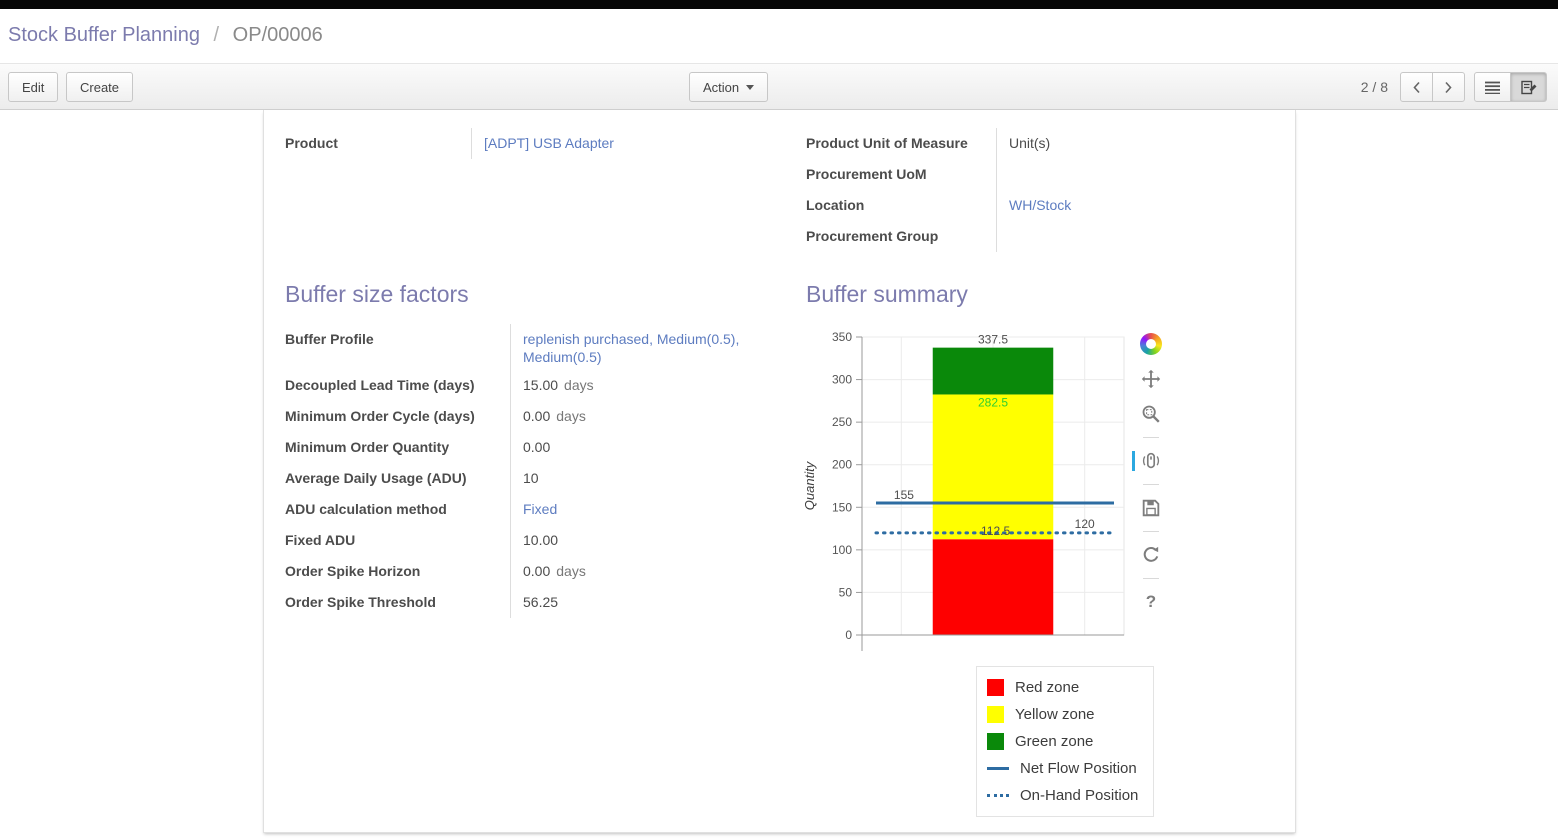 The width and height of the screenshot is (1558, 839). What do you see at coordinates (398, 416) in the screenshot?
I see `field-label-minimum-order-cycle: Minimum Order Cycle (days)` at bounding box center [398, 416].